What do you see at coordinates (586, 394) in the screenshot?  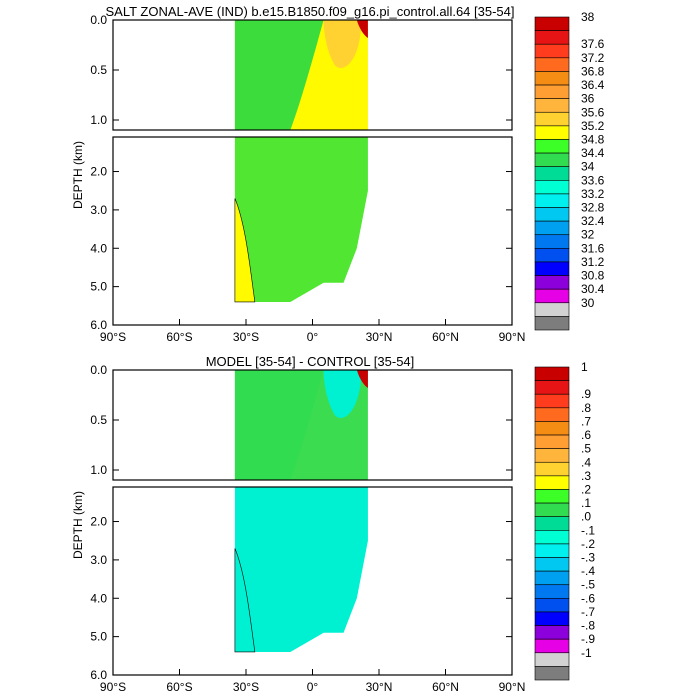 I see `colorbar-label: .9` at bounding box center [586, 394].